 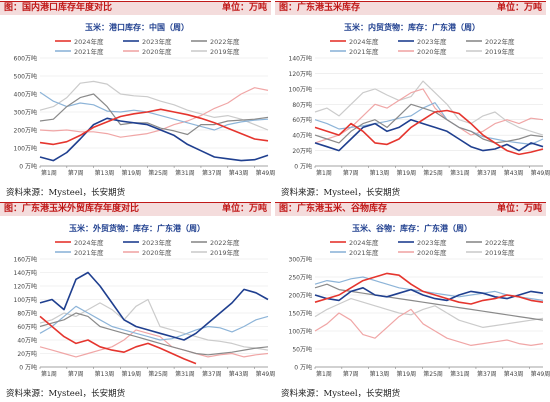 I want to click on panel-header: 图：国内港口库存年度对比 单位：万吨, so click(x=135, y=8).